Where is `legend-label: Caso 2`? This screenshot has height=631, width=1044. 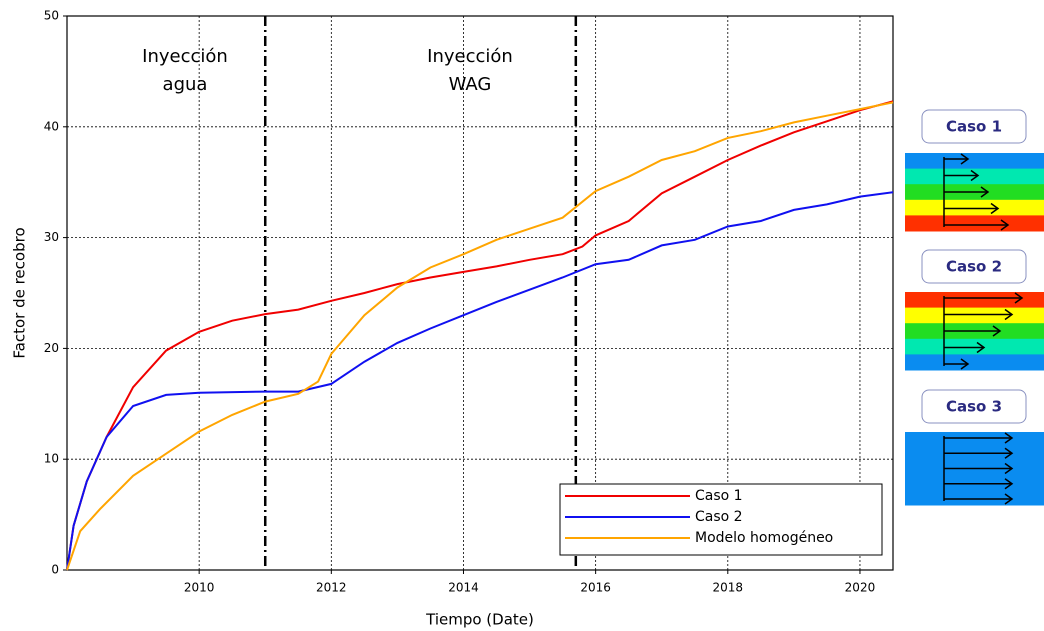
legend-label: Caso 2 is located at coordinates (719, 517).